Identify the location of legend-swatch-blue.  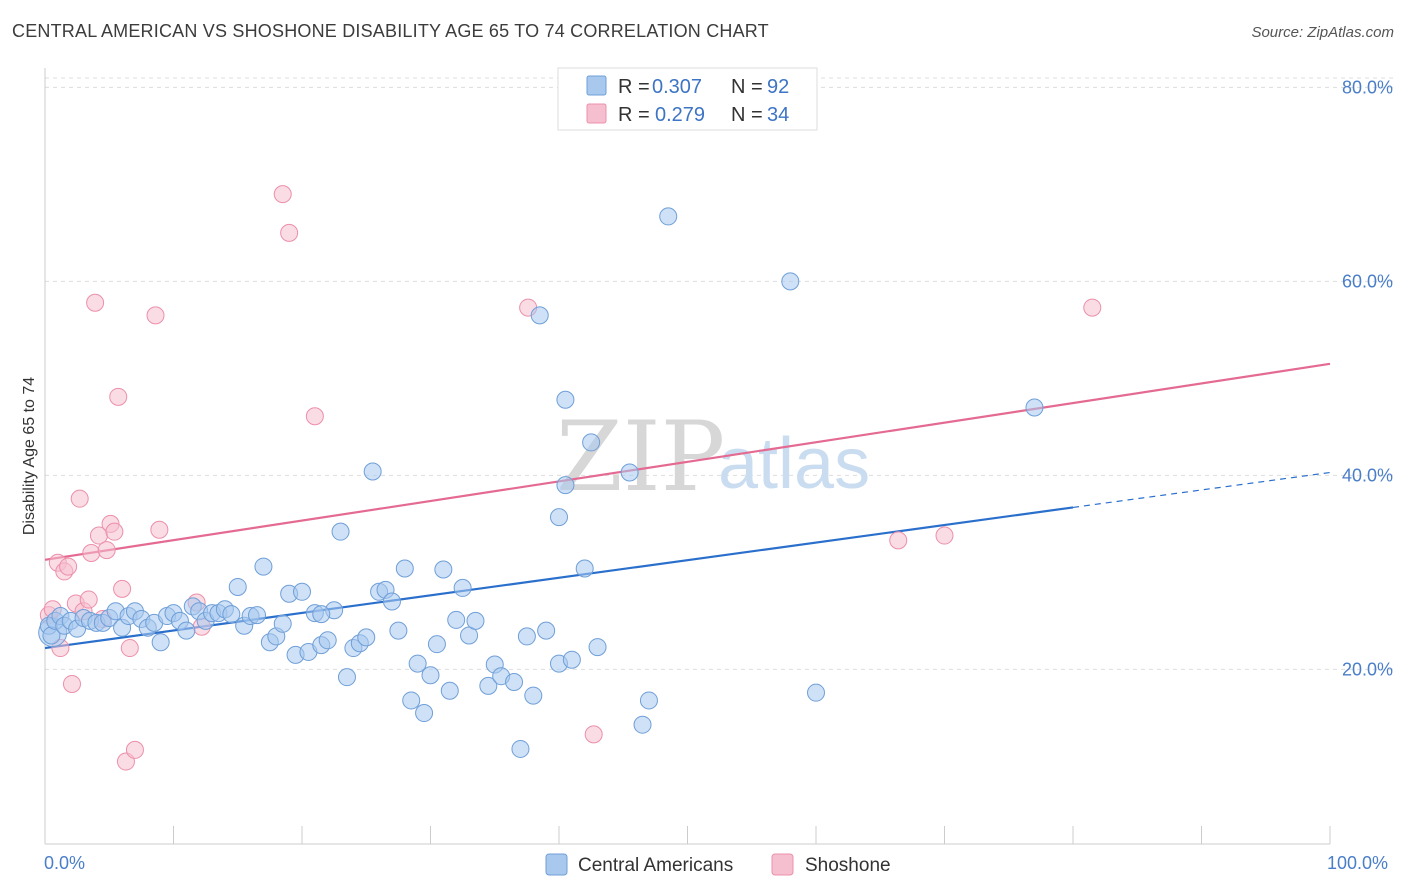
(596, 85).